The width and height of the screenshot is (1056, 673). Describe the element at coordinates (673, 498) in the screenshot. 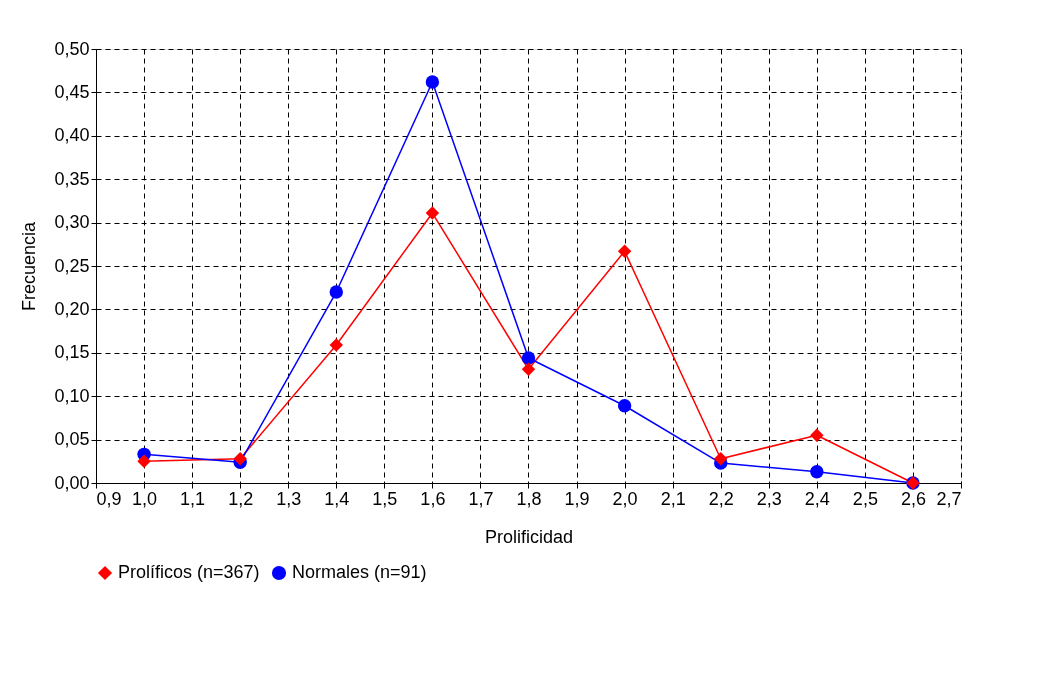

I see `x-tick-label: 2,1` at that location.